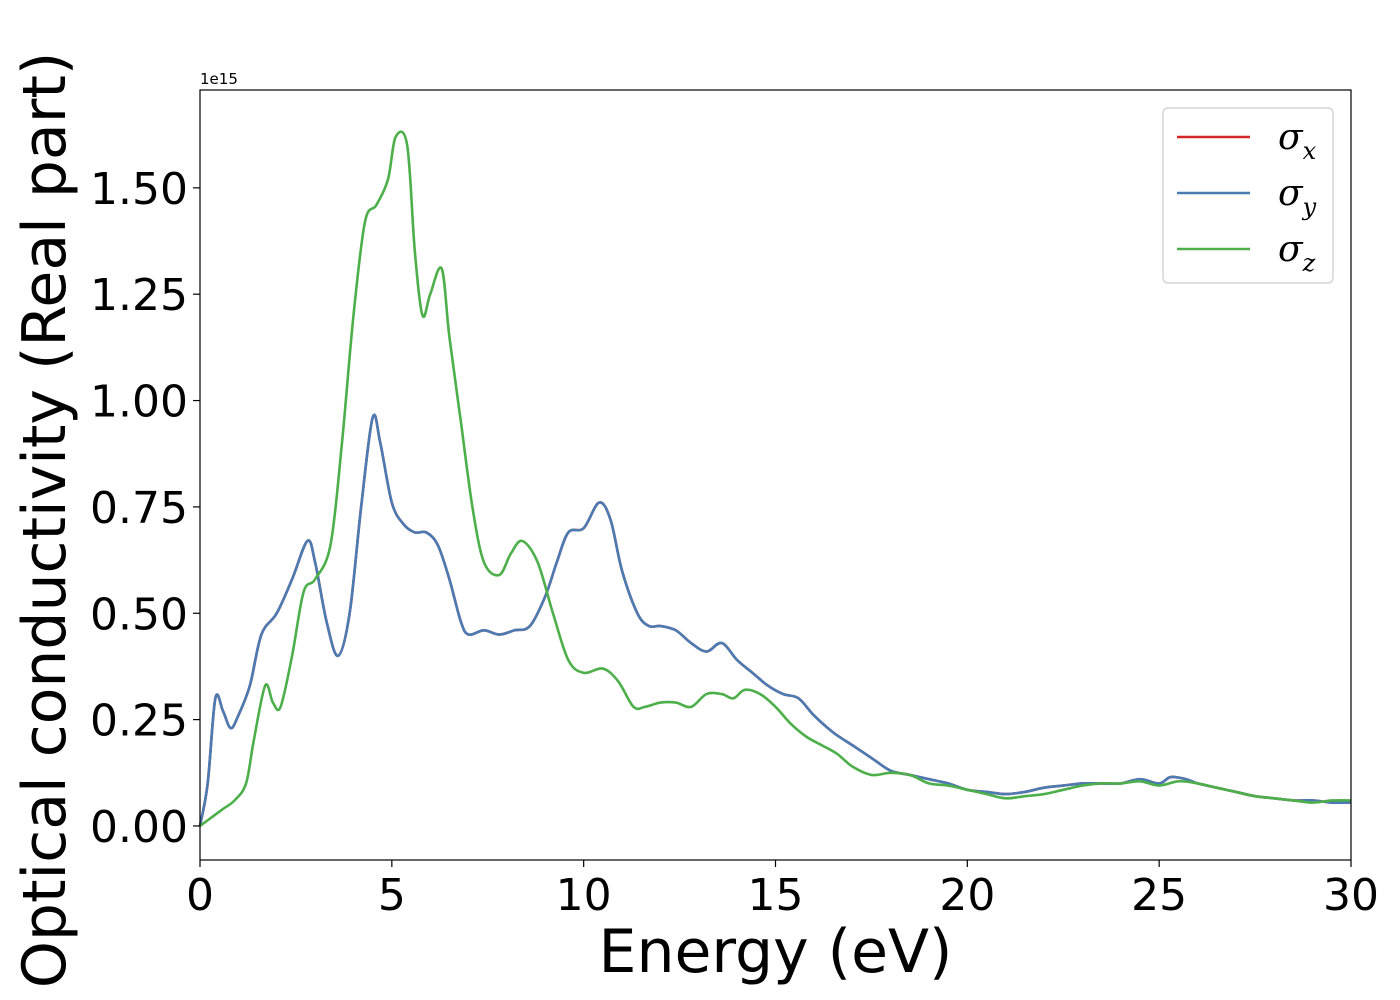 This screenshot has height=1000, width=1400. I want to click on legend: σx σy σz, so click(1248, 195).